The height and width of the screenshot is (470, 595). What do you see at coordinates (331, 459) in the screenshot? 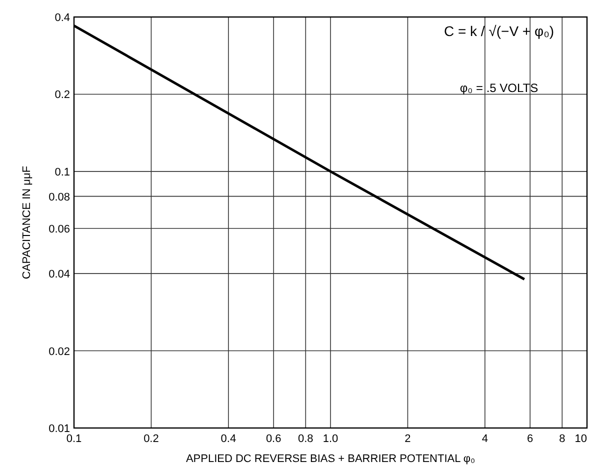
I see `x-axis-title: APPLIED DC REVERSE BIAS + BARRIER POTENTIAL φ₀` at bounding box center [331, 459].